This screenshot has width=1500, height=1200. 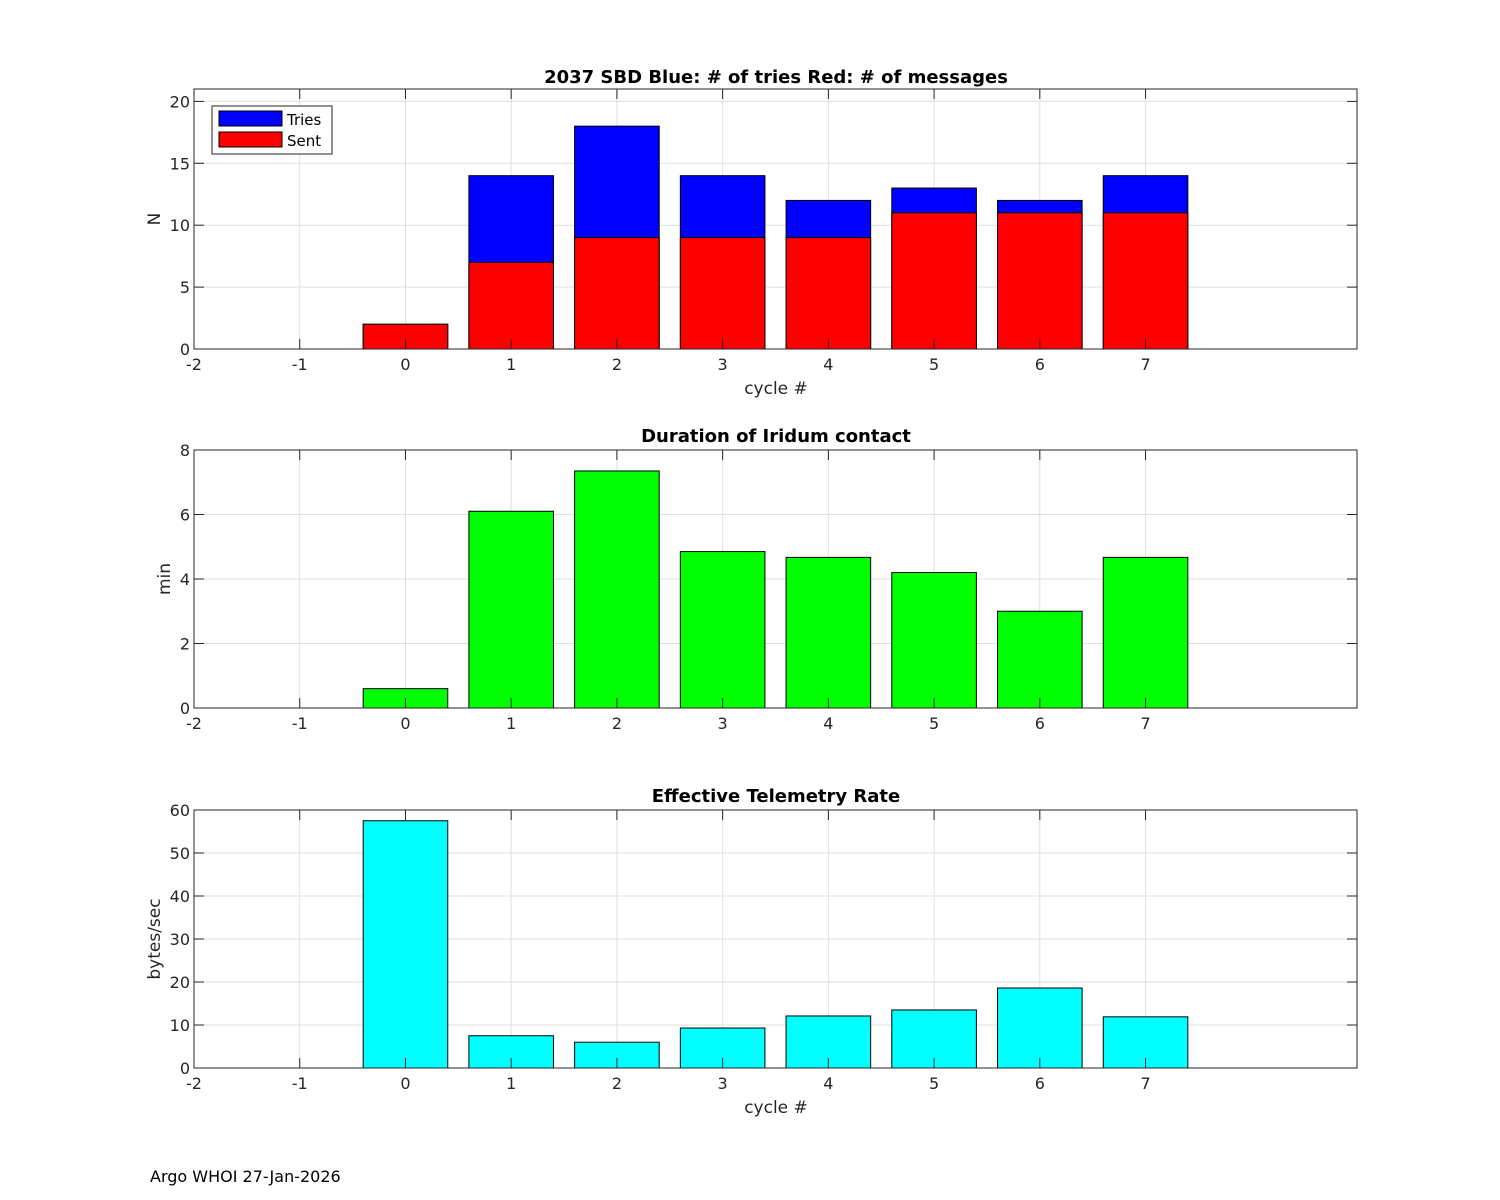 What do you see at coordinates (155, 938) in the screenshot?
I see `telemetry-rate-ylabel: bytes/sec` at bounding box center [155, 938].